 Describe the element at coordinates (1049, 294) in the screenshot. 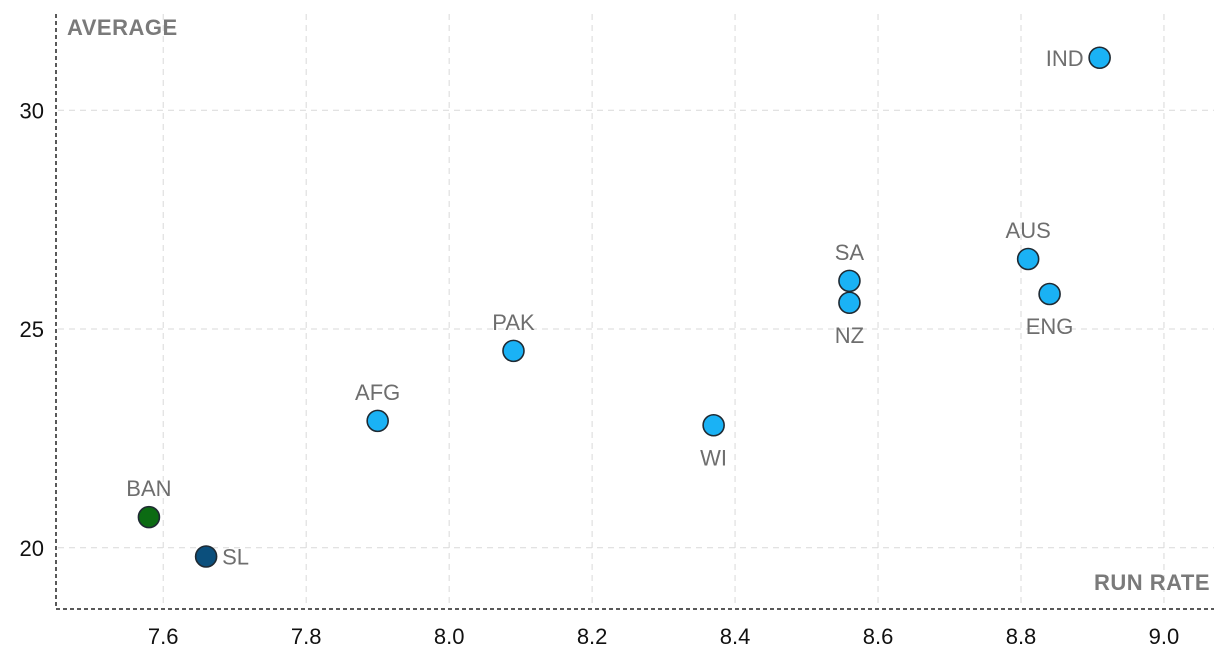

I see `data-point-eng` at that location.